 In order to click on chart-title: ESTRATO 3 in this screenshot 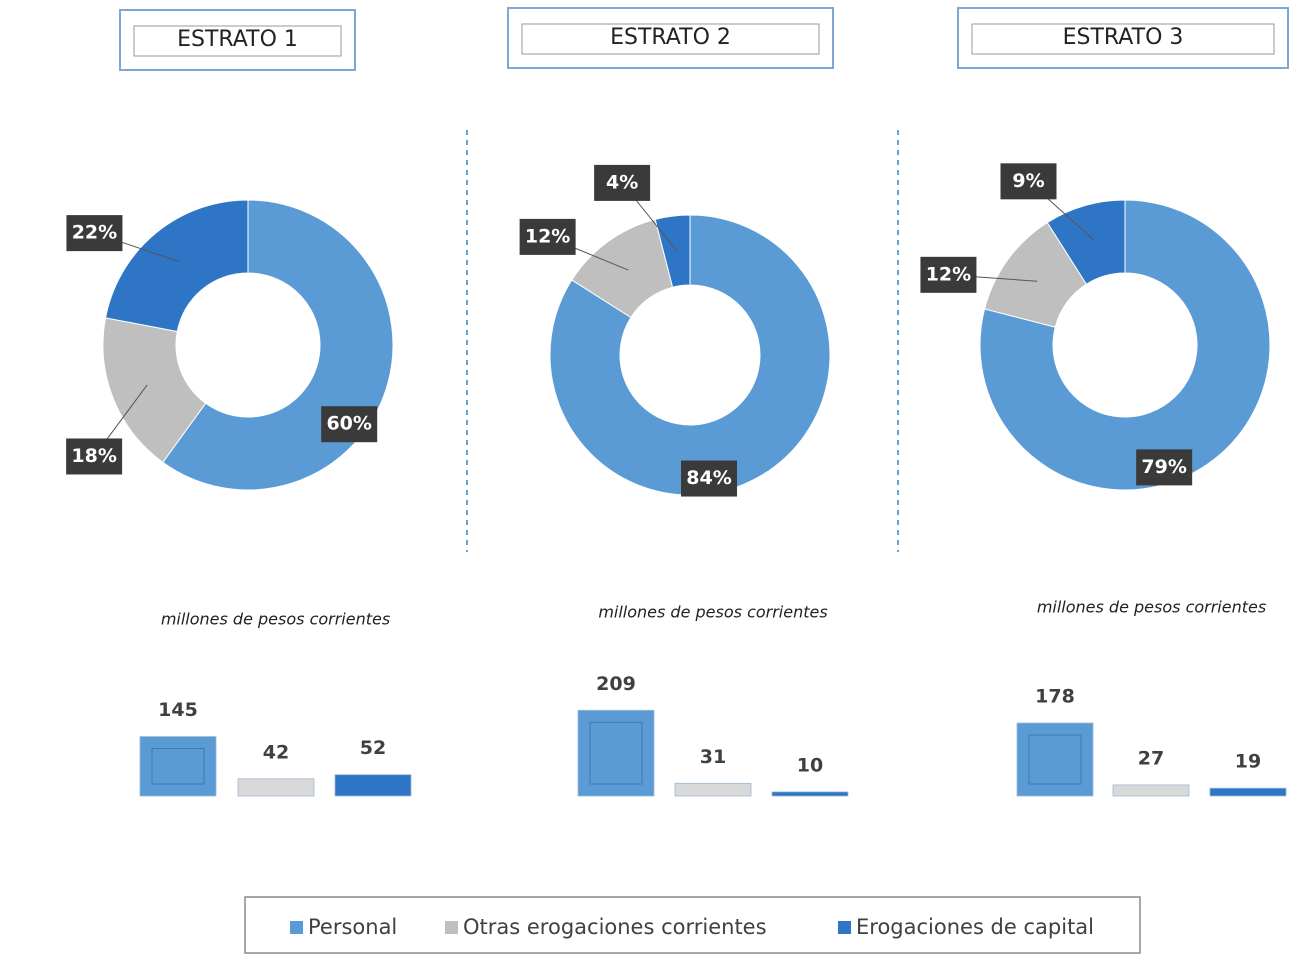, I will do `click(1123, 37)`.